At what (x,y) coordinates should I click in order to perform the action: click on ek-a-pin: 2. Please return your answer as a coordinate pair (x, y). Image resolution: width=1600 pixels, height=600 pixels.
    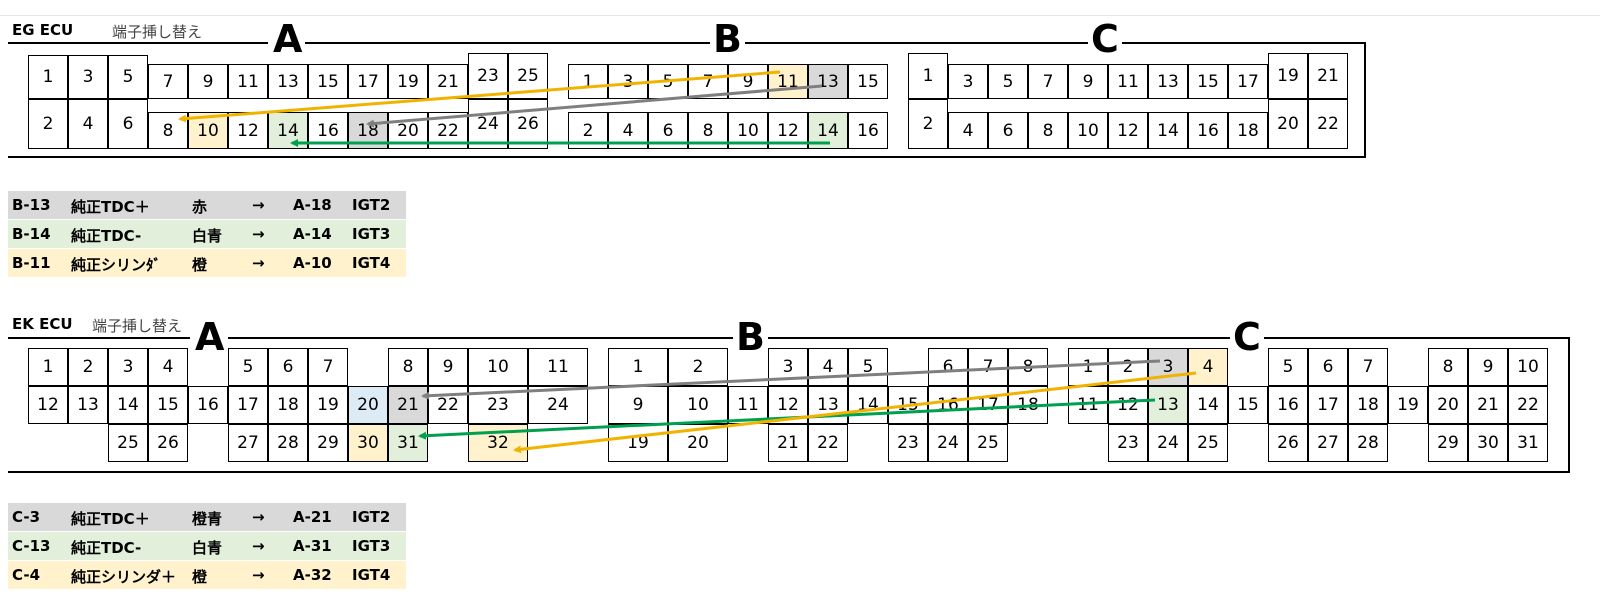
    Looking at the image, I should click on (88, 367).